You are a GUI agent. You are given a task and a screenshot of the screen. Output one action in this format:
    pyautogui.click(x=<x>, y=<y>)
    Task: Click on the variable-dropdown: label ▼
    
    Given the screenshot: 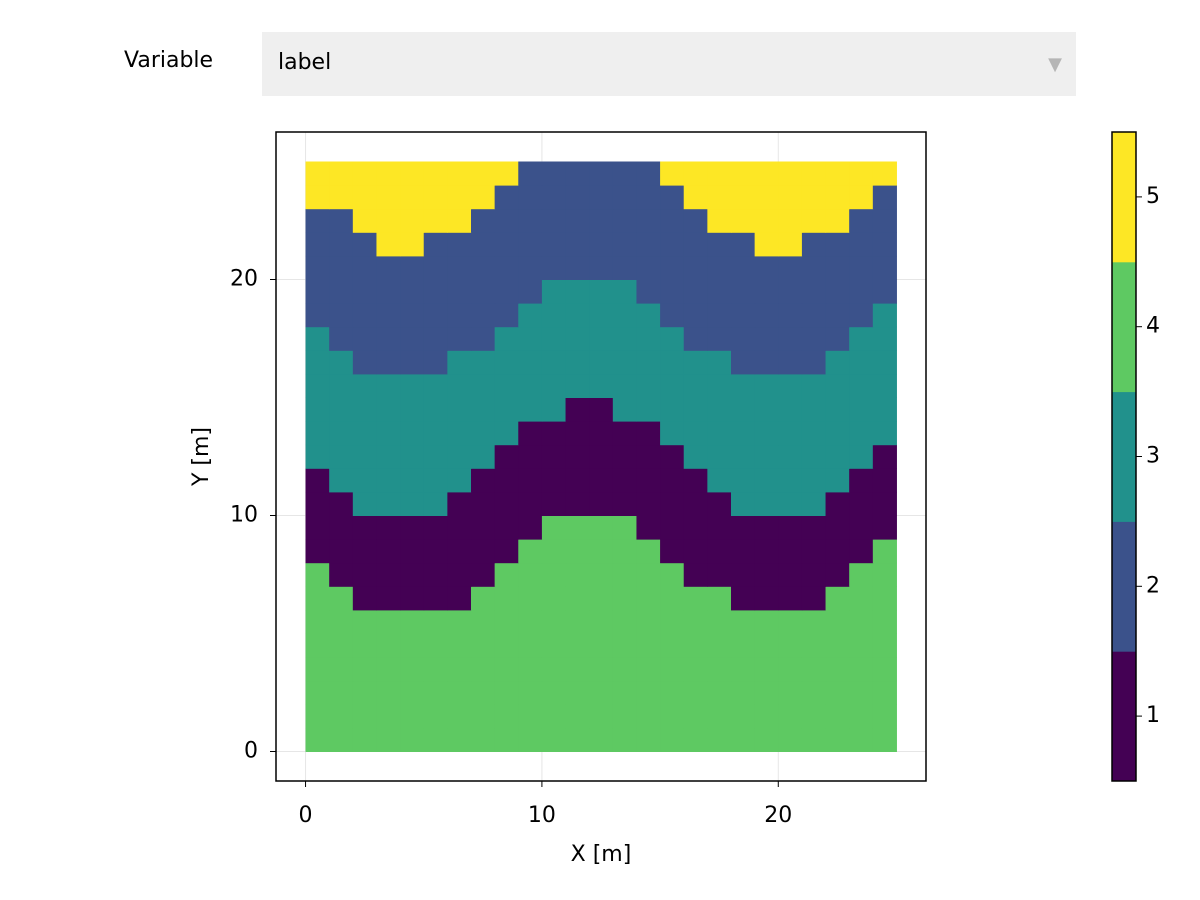 What is the action you would take?
    pyautogui.click(x=669, y=64)
    